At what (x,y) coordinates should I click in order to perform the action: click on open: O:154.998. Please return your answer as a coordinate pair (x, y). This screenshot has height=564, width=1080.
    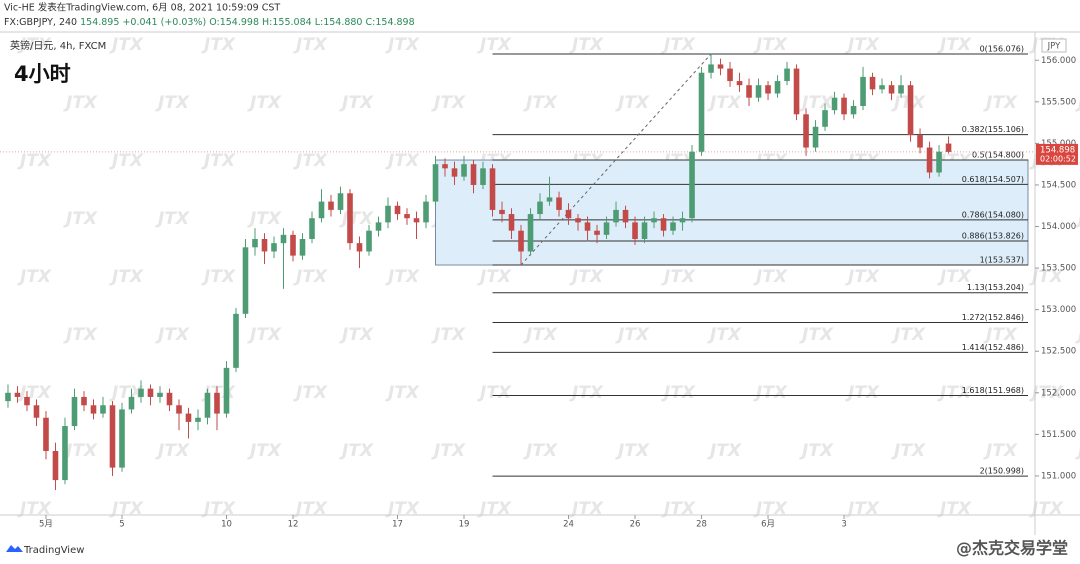
    Looking at the image, I should click on (234, 22).